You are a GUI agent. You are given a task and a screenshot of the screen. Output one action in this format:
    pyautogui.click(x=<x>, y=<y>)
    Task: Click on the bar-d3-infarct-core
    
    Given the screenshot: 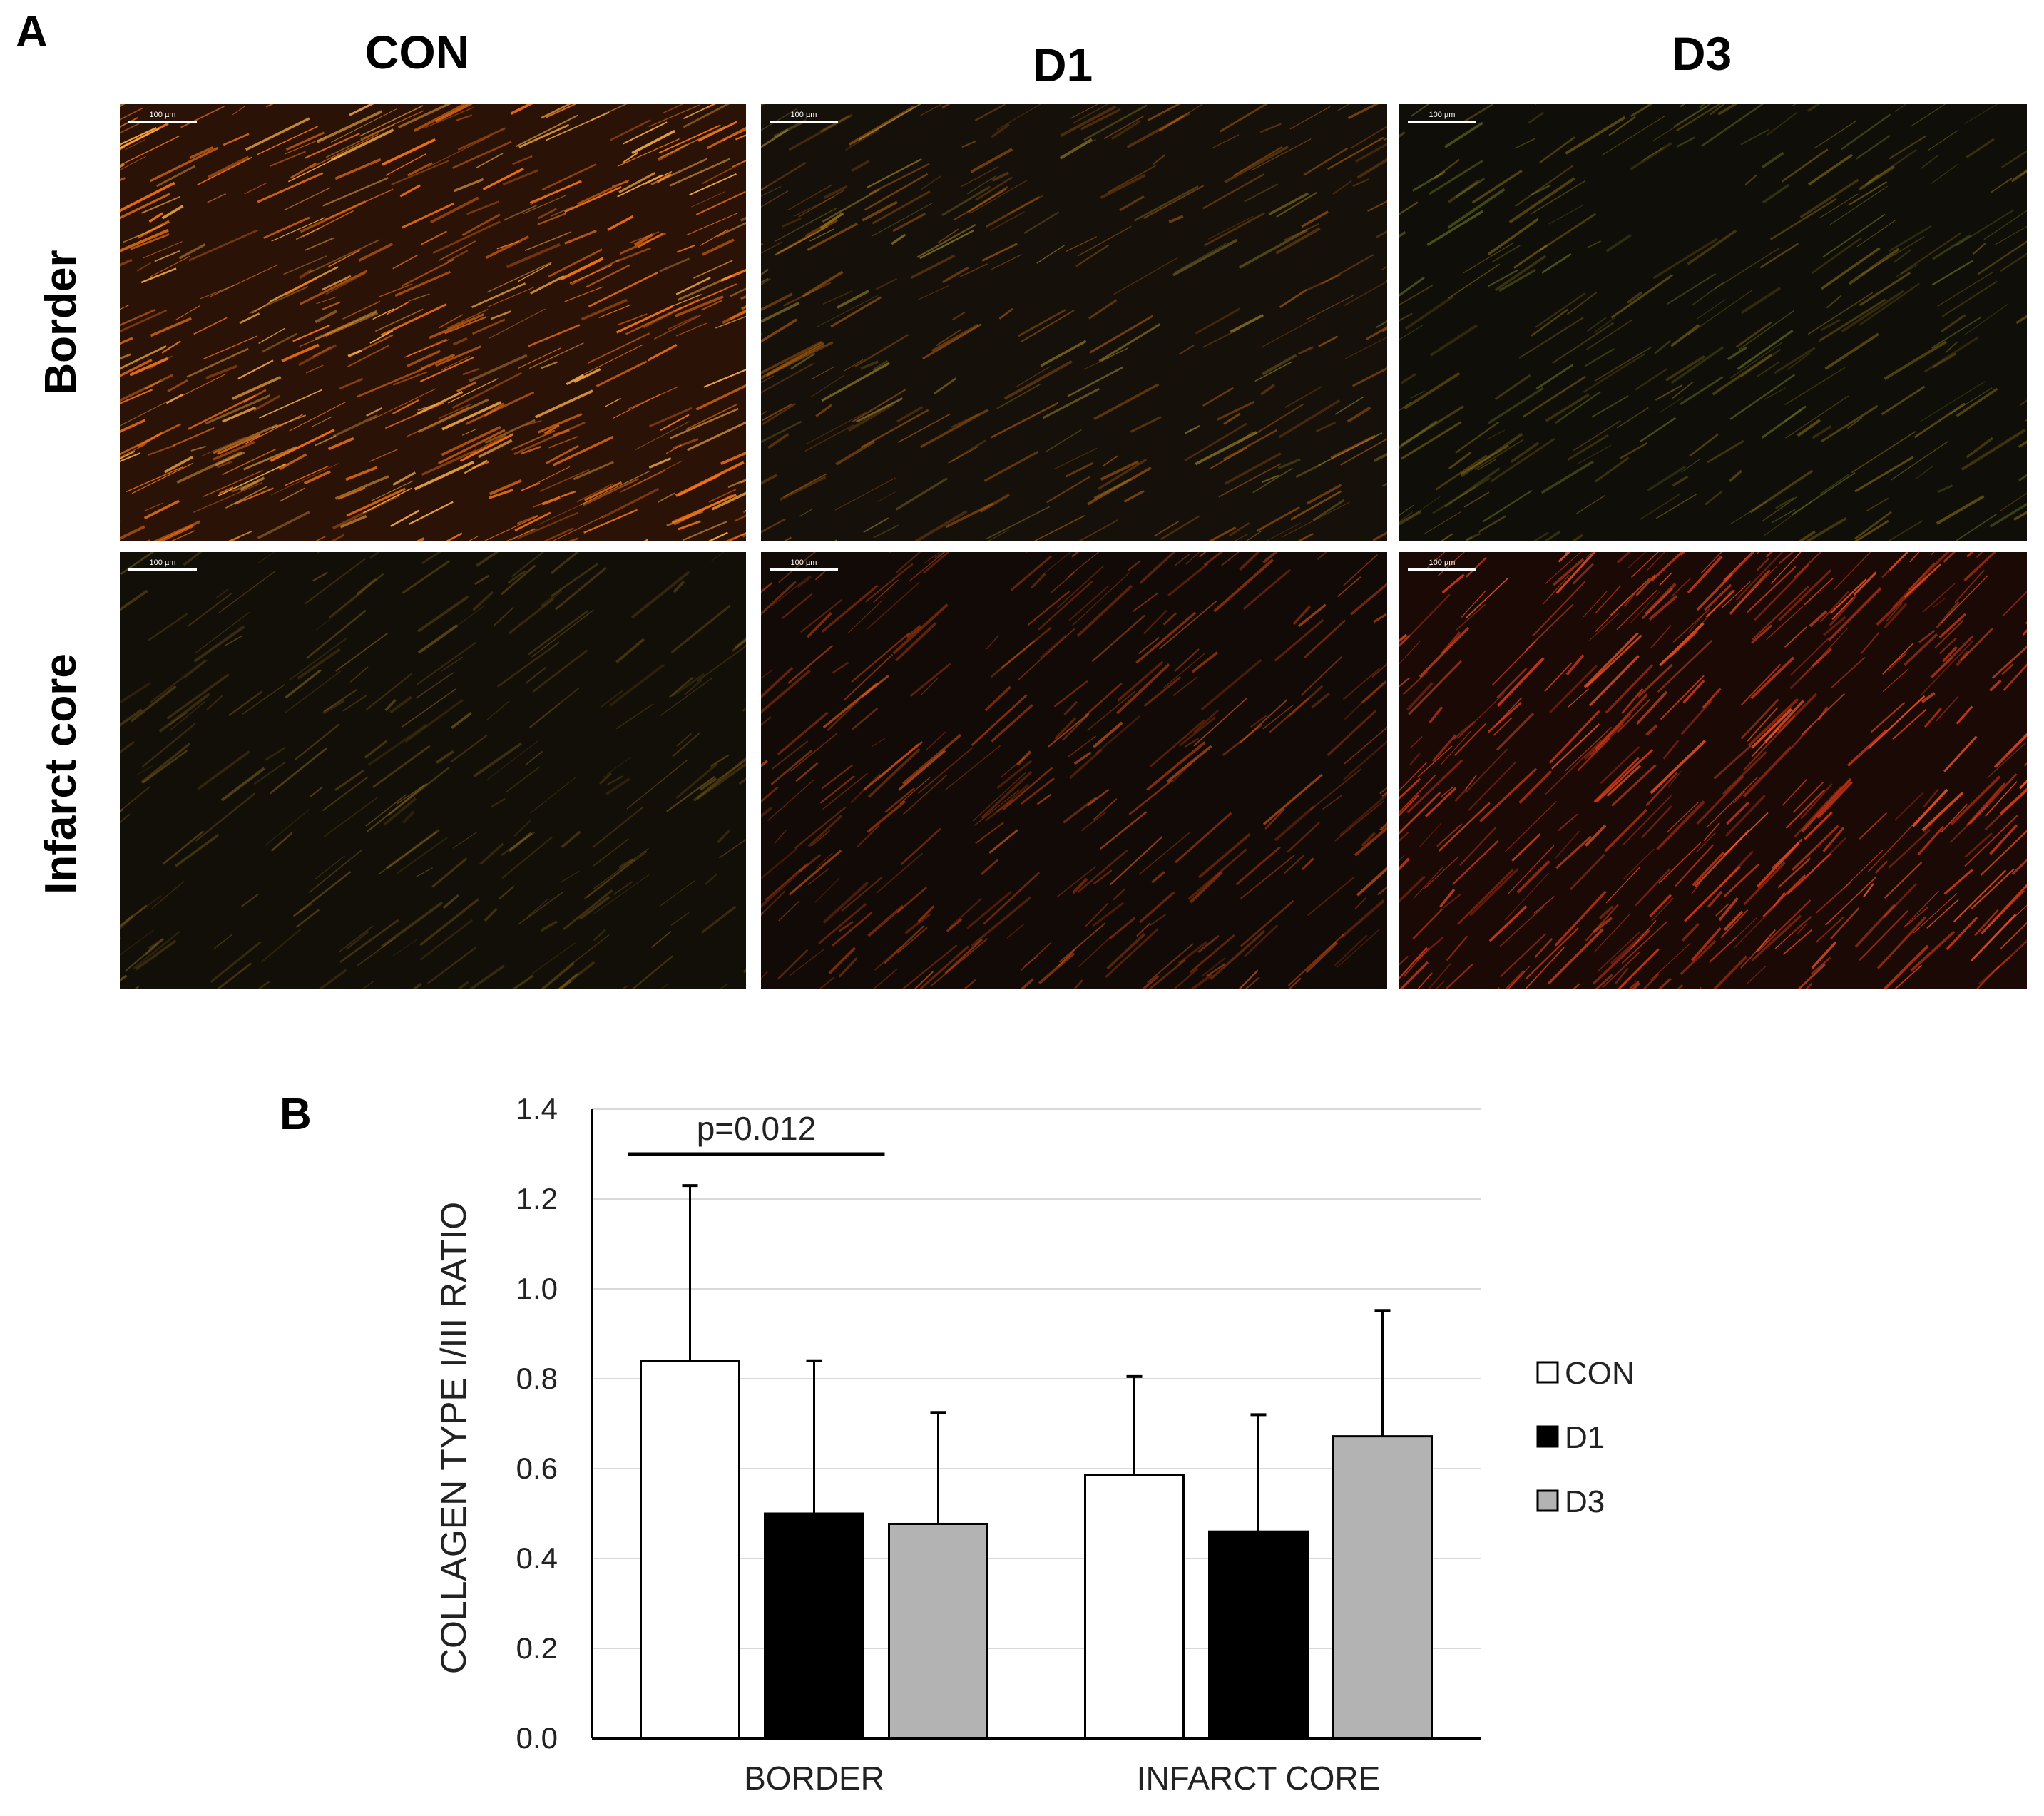 What is the action you would take?
    pyautogui.click(x=1382, y=1587)
    